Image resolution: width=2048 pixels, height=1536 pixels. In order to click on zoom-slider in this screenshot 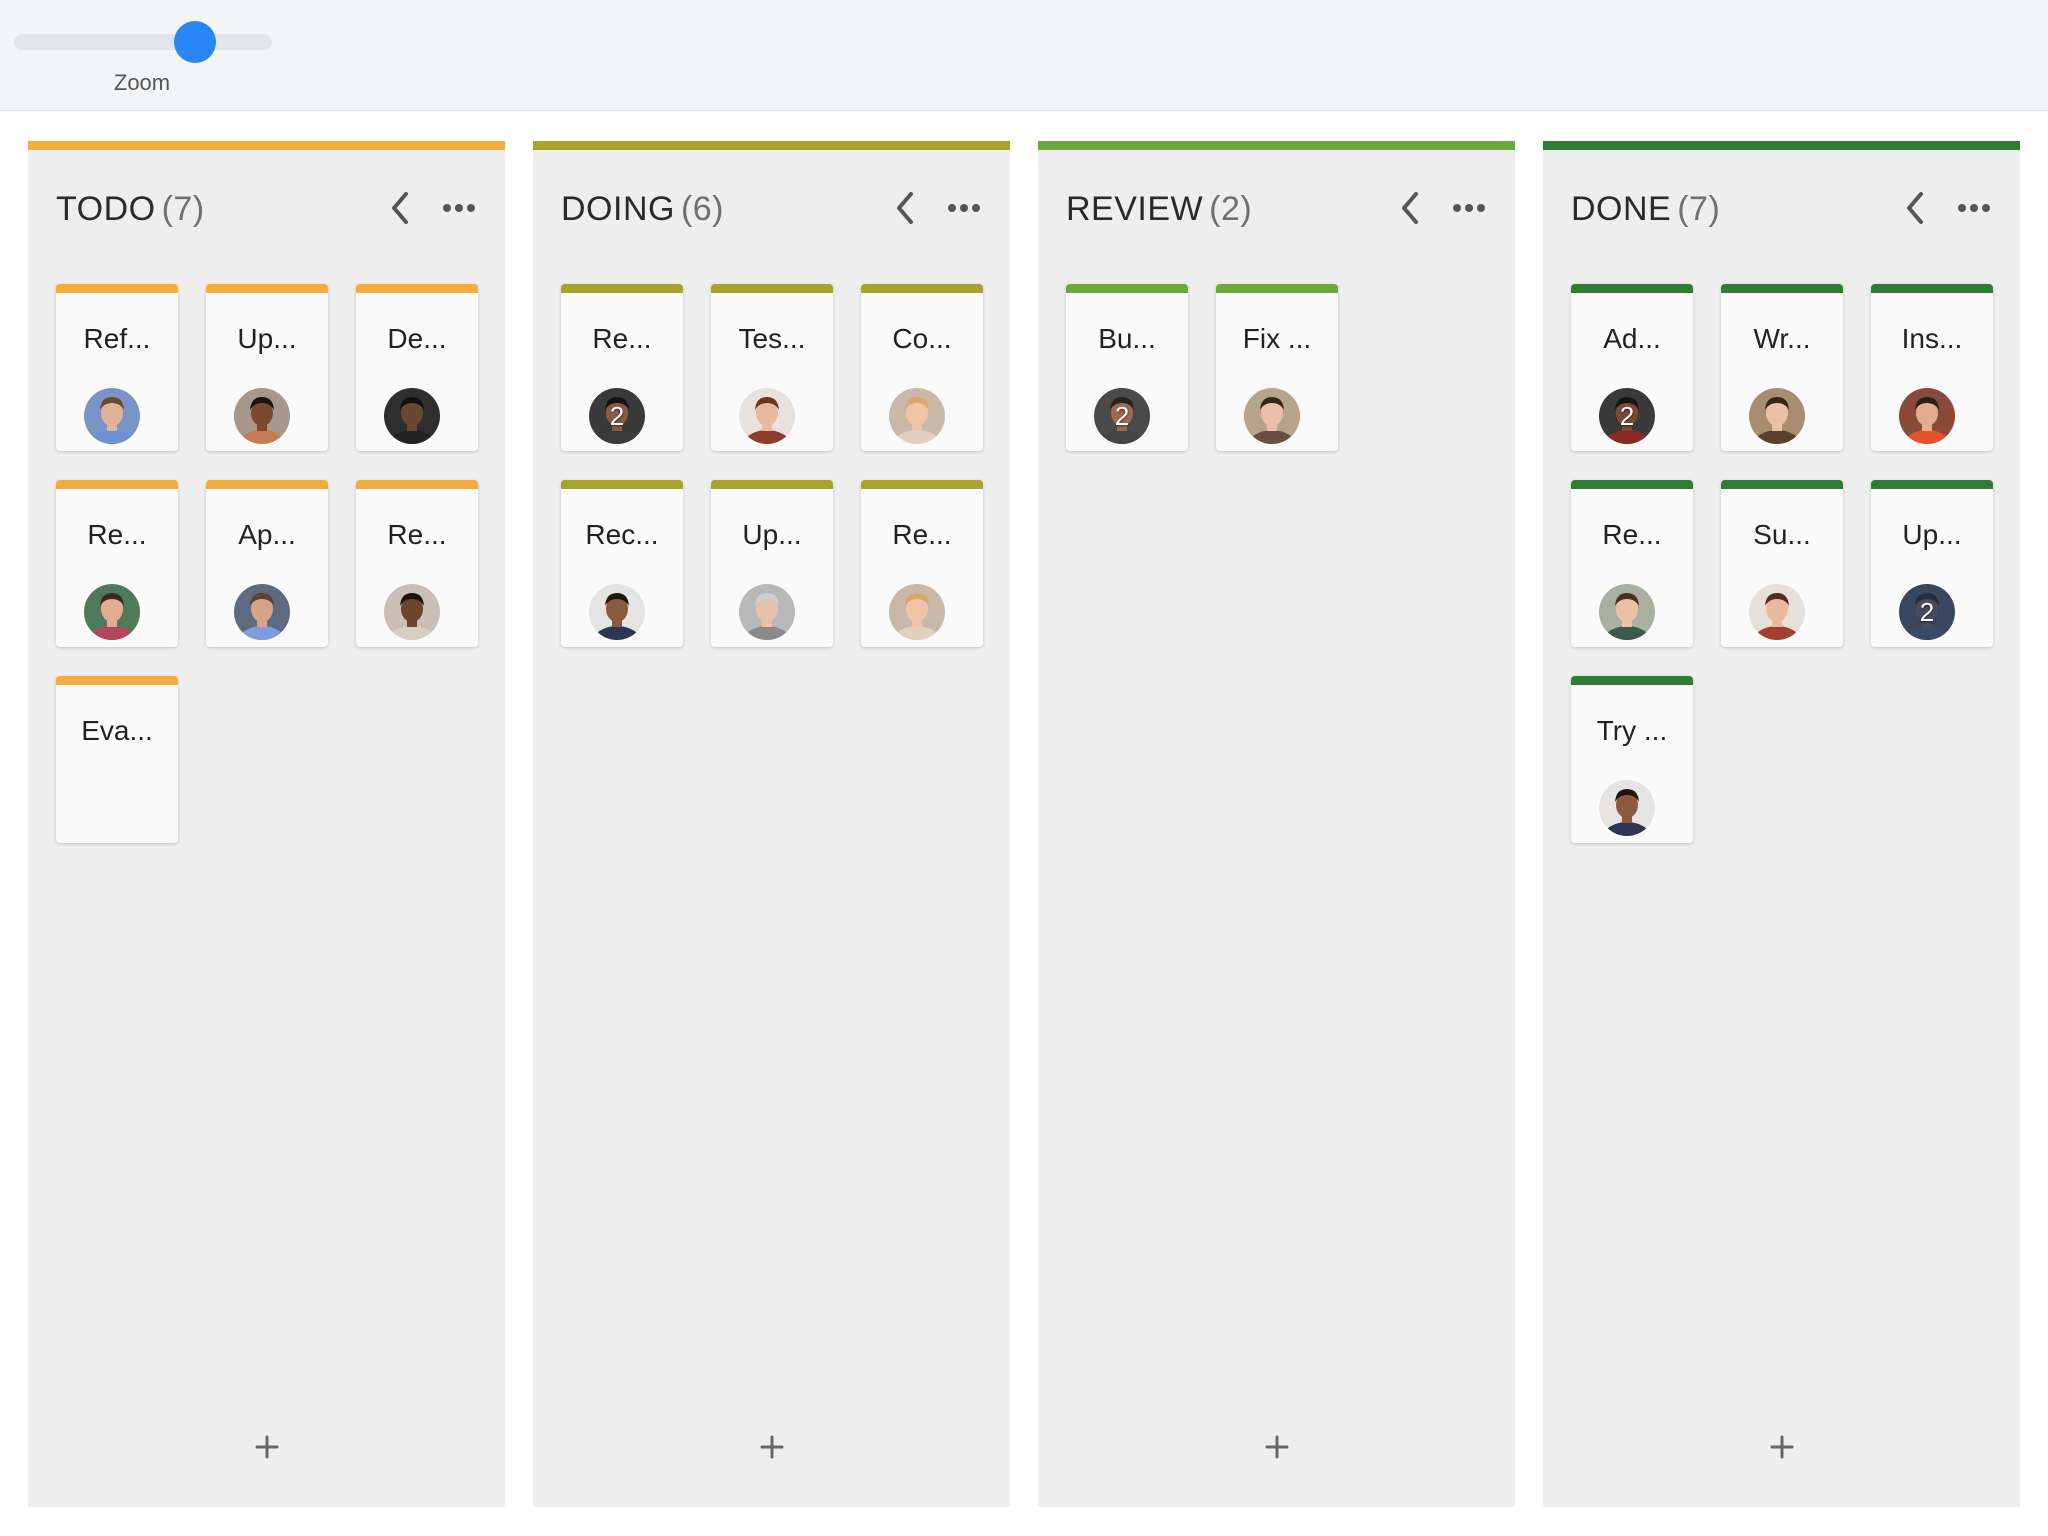, I will do `click(143, 42)`.